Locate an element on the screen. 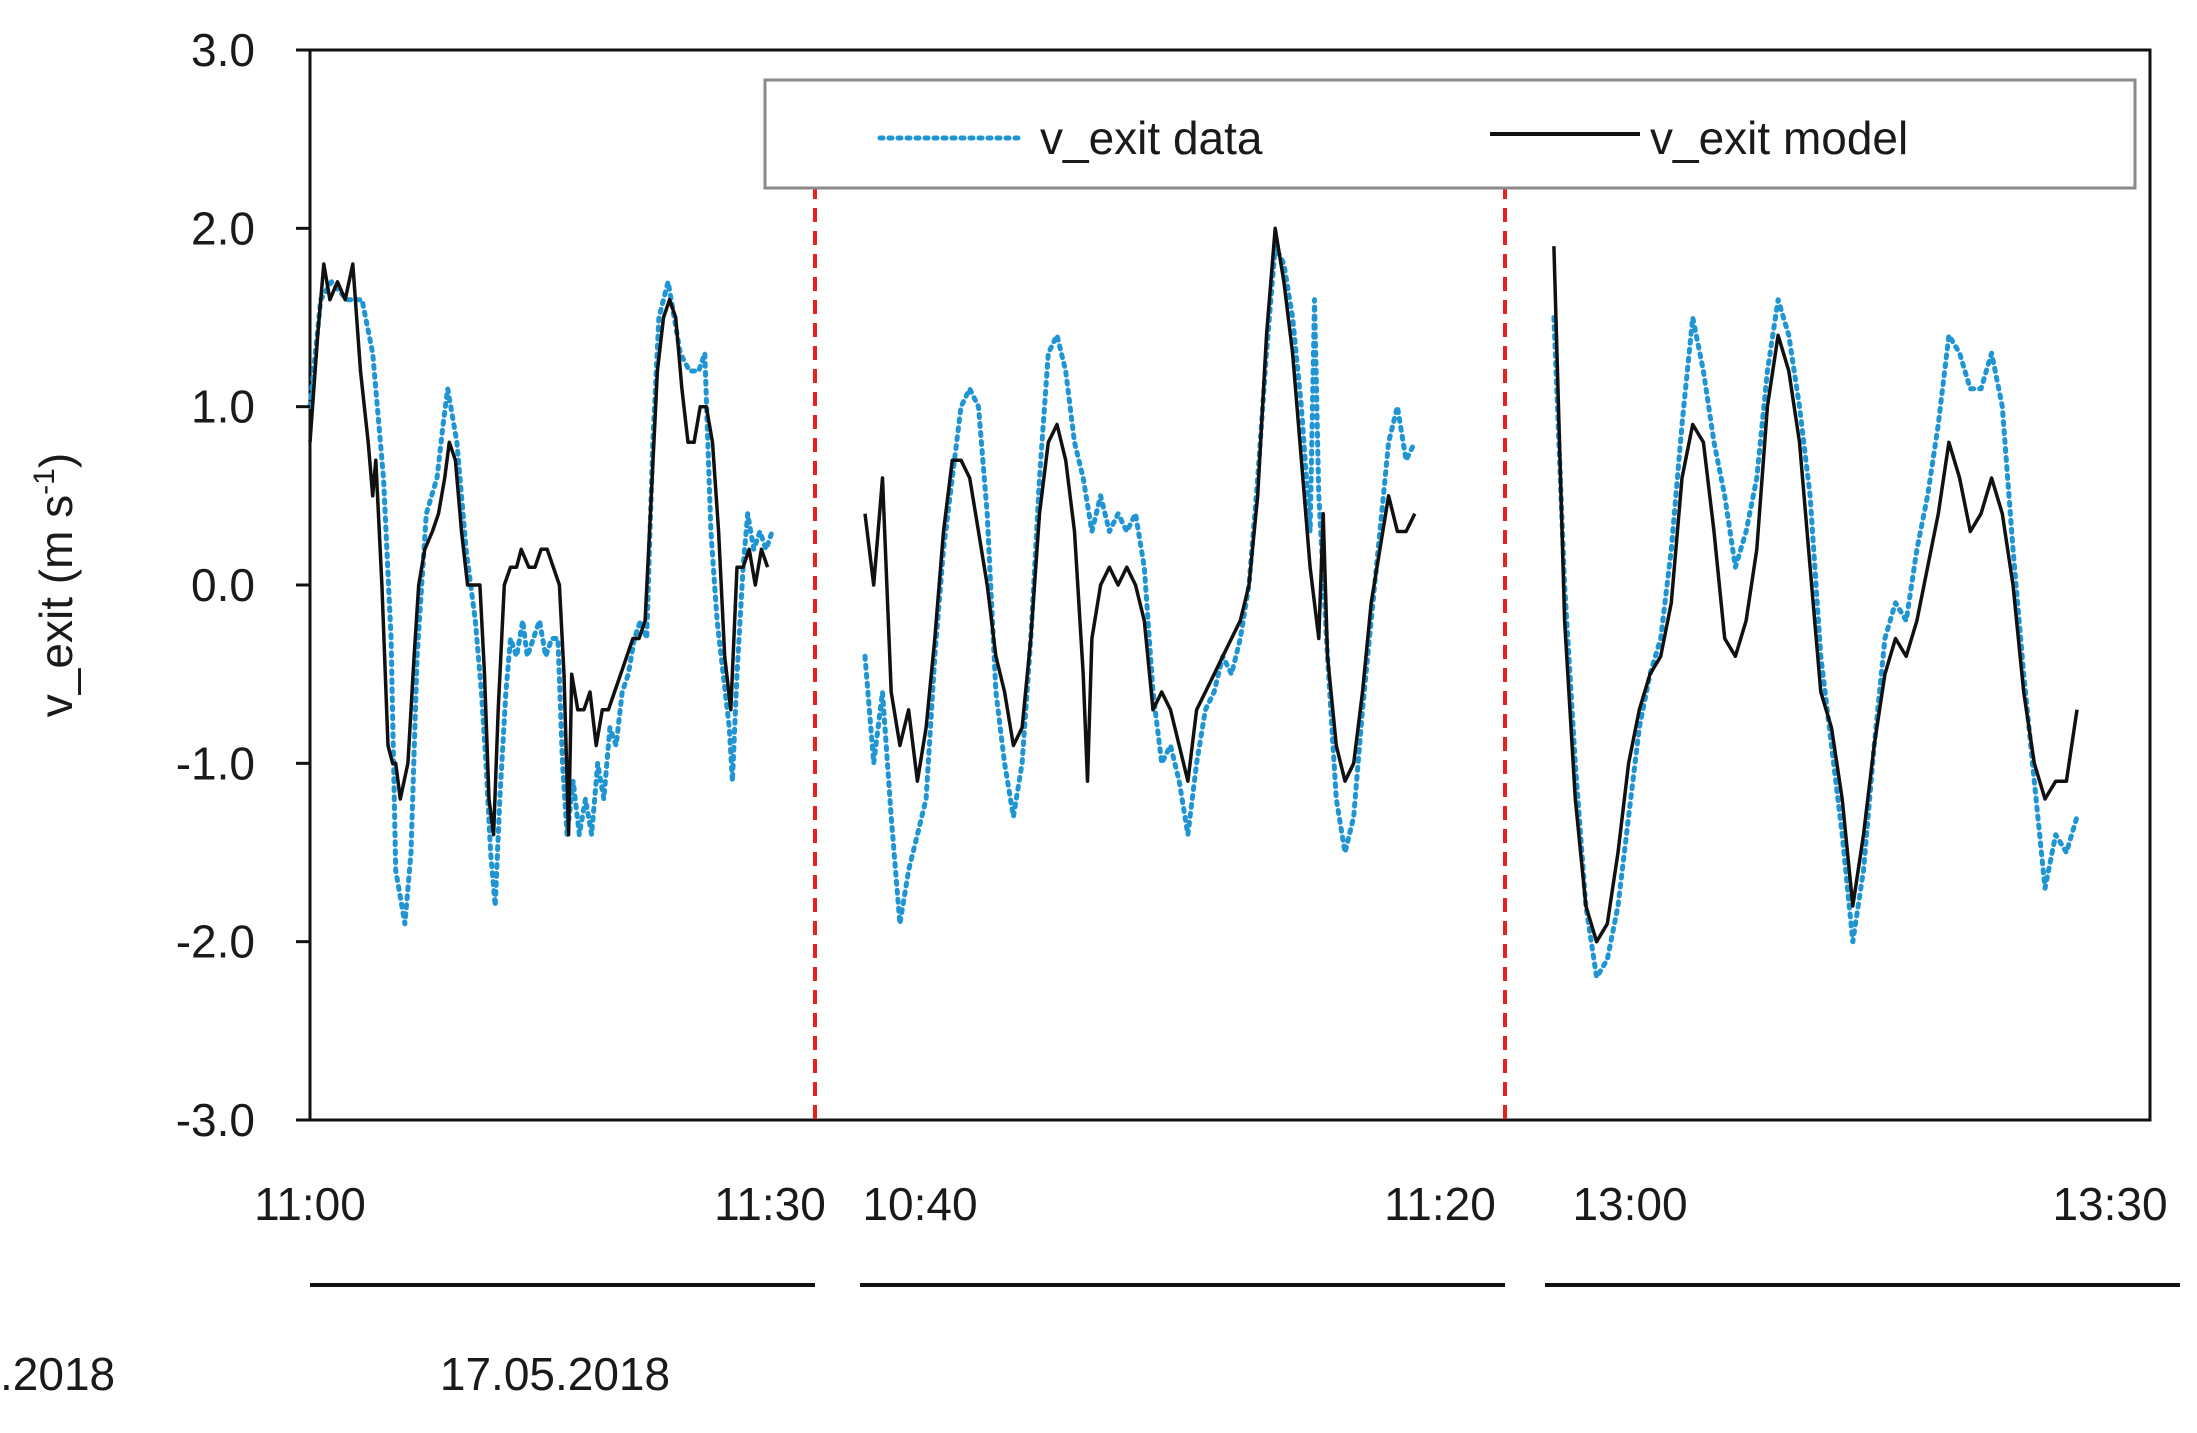 The height and width of the screenshot is (1433, 2197). y-tick-label: 1.0 is located at coordinates (223, 407).